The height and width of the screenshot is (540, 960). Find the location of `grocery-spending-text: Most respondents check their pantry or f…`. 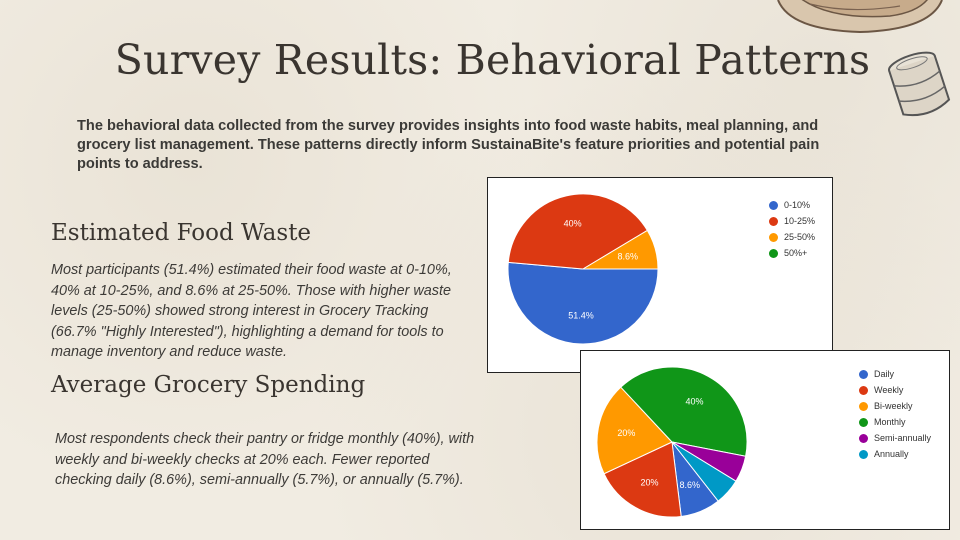

grocery-spending-text: Most respondents check their pantry or f… is located at coordinates (265, 459).